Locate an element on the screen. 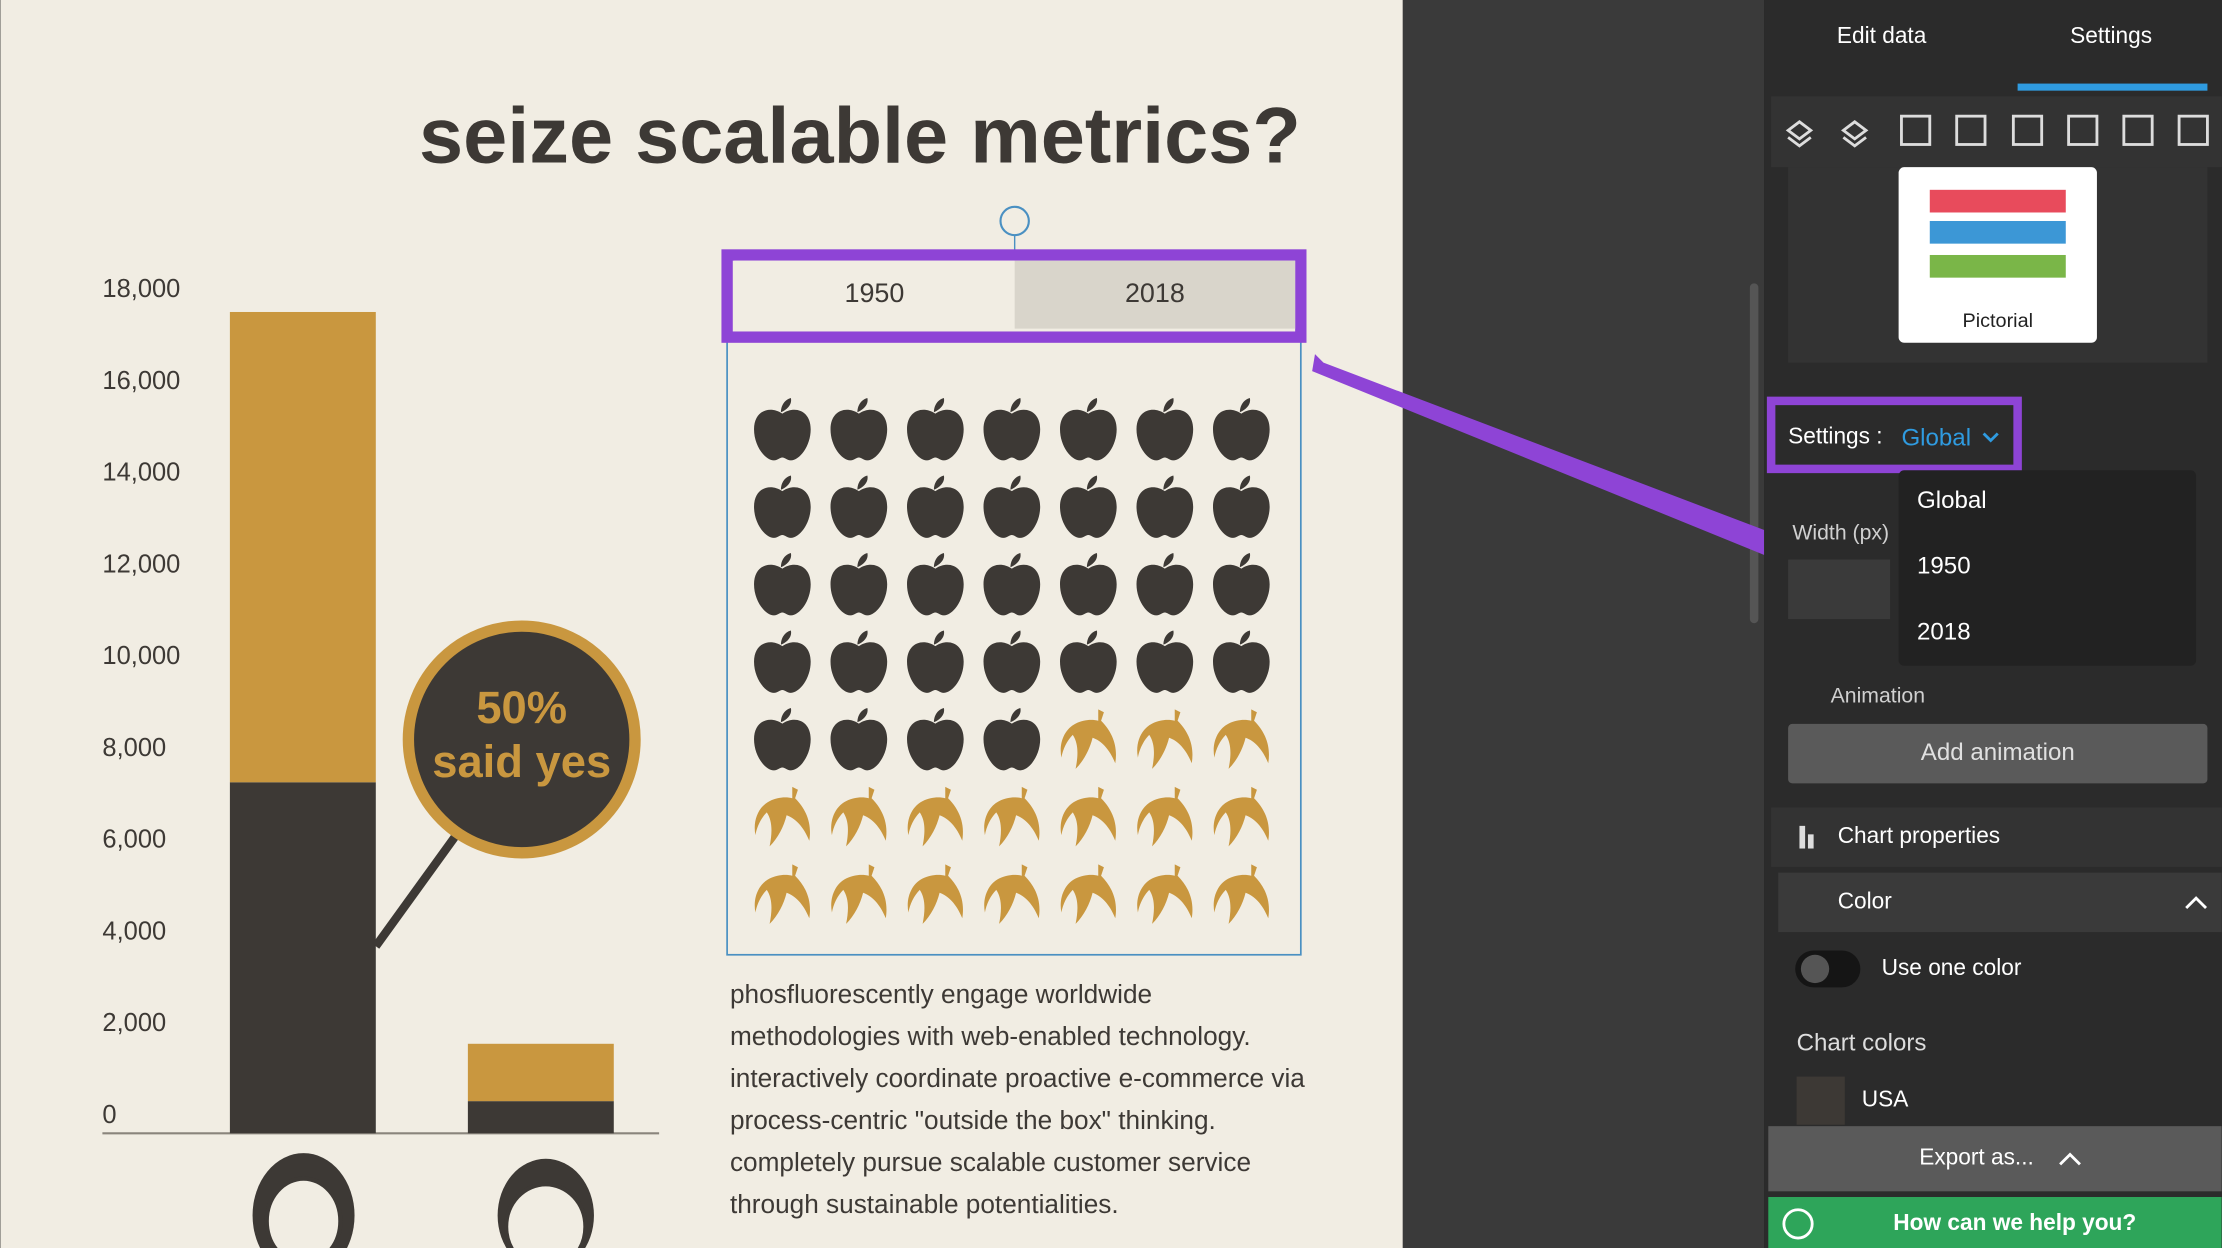  y-tick-label: 8,000 is located at coordinates (134, 748).